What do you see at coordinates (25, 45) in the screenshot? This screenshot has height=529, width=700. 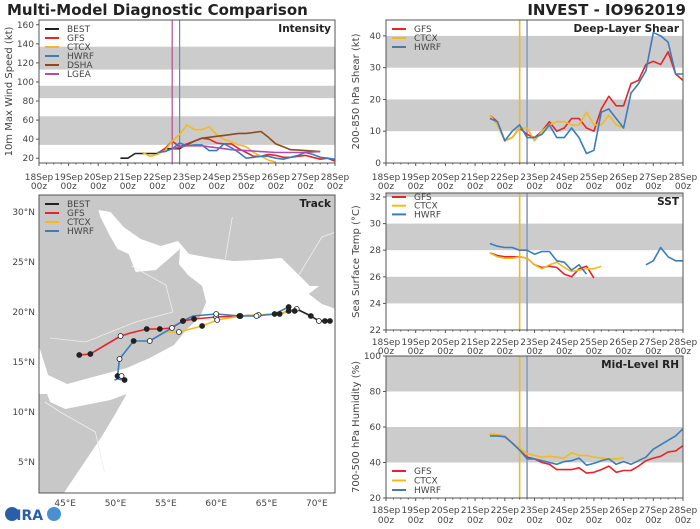 I see `y-tick-label: 140` at bounding box center [25, 45].